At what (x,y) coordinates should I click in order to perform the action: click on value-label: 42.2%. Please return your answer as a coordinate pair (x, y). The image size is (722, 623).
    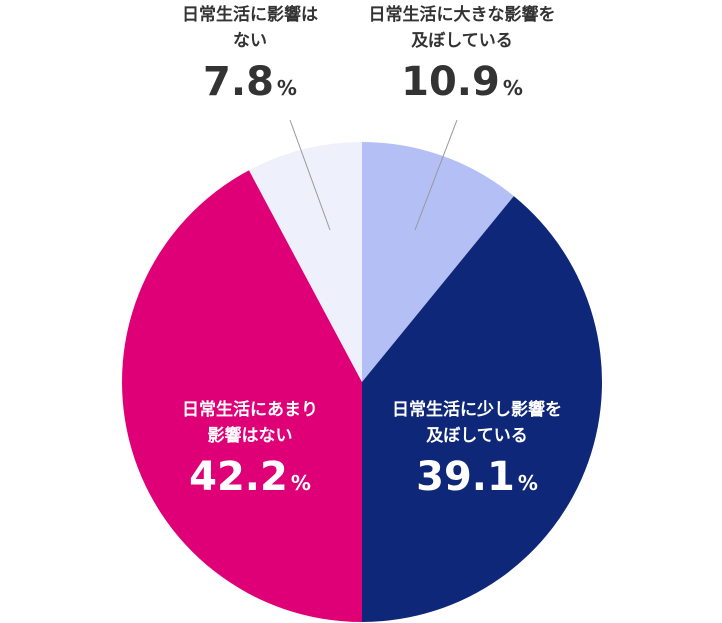
    Looking at the image, I should click on (250, 477).